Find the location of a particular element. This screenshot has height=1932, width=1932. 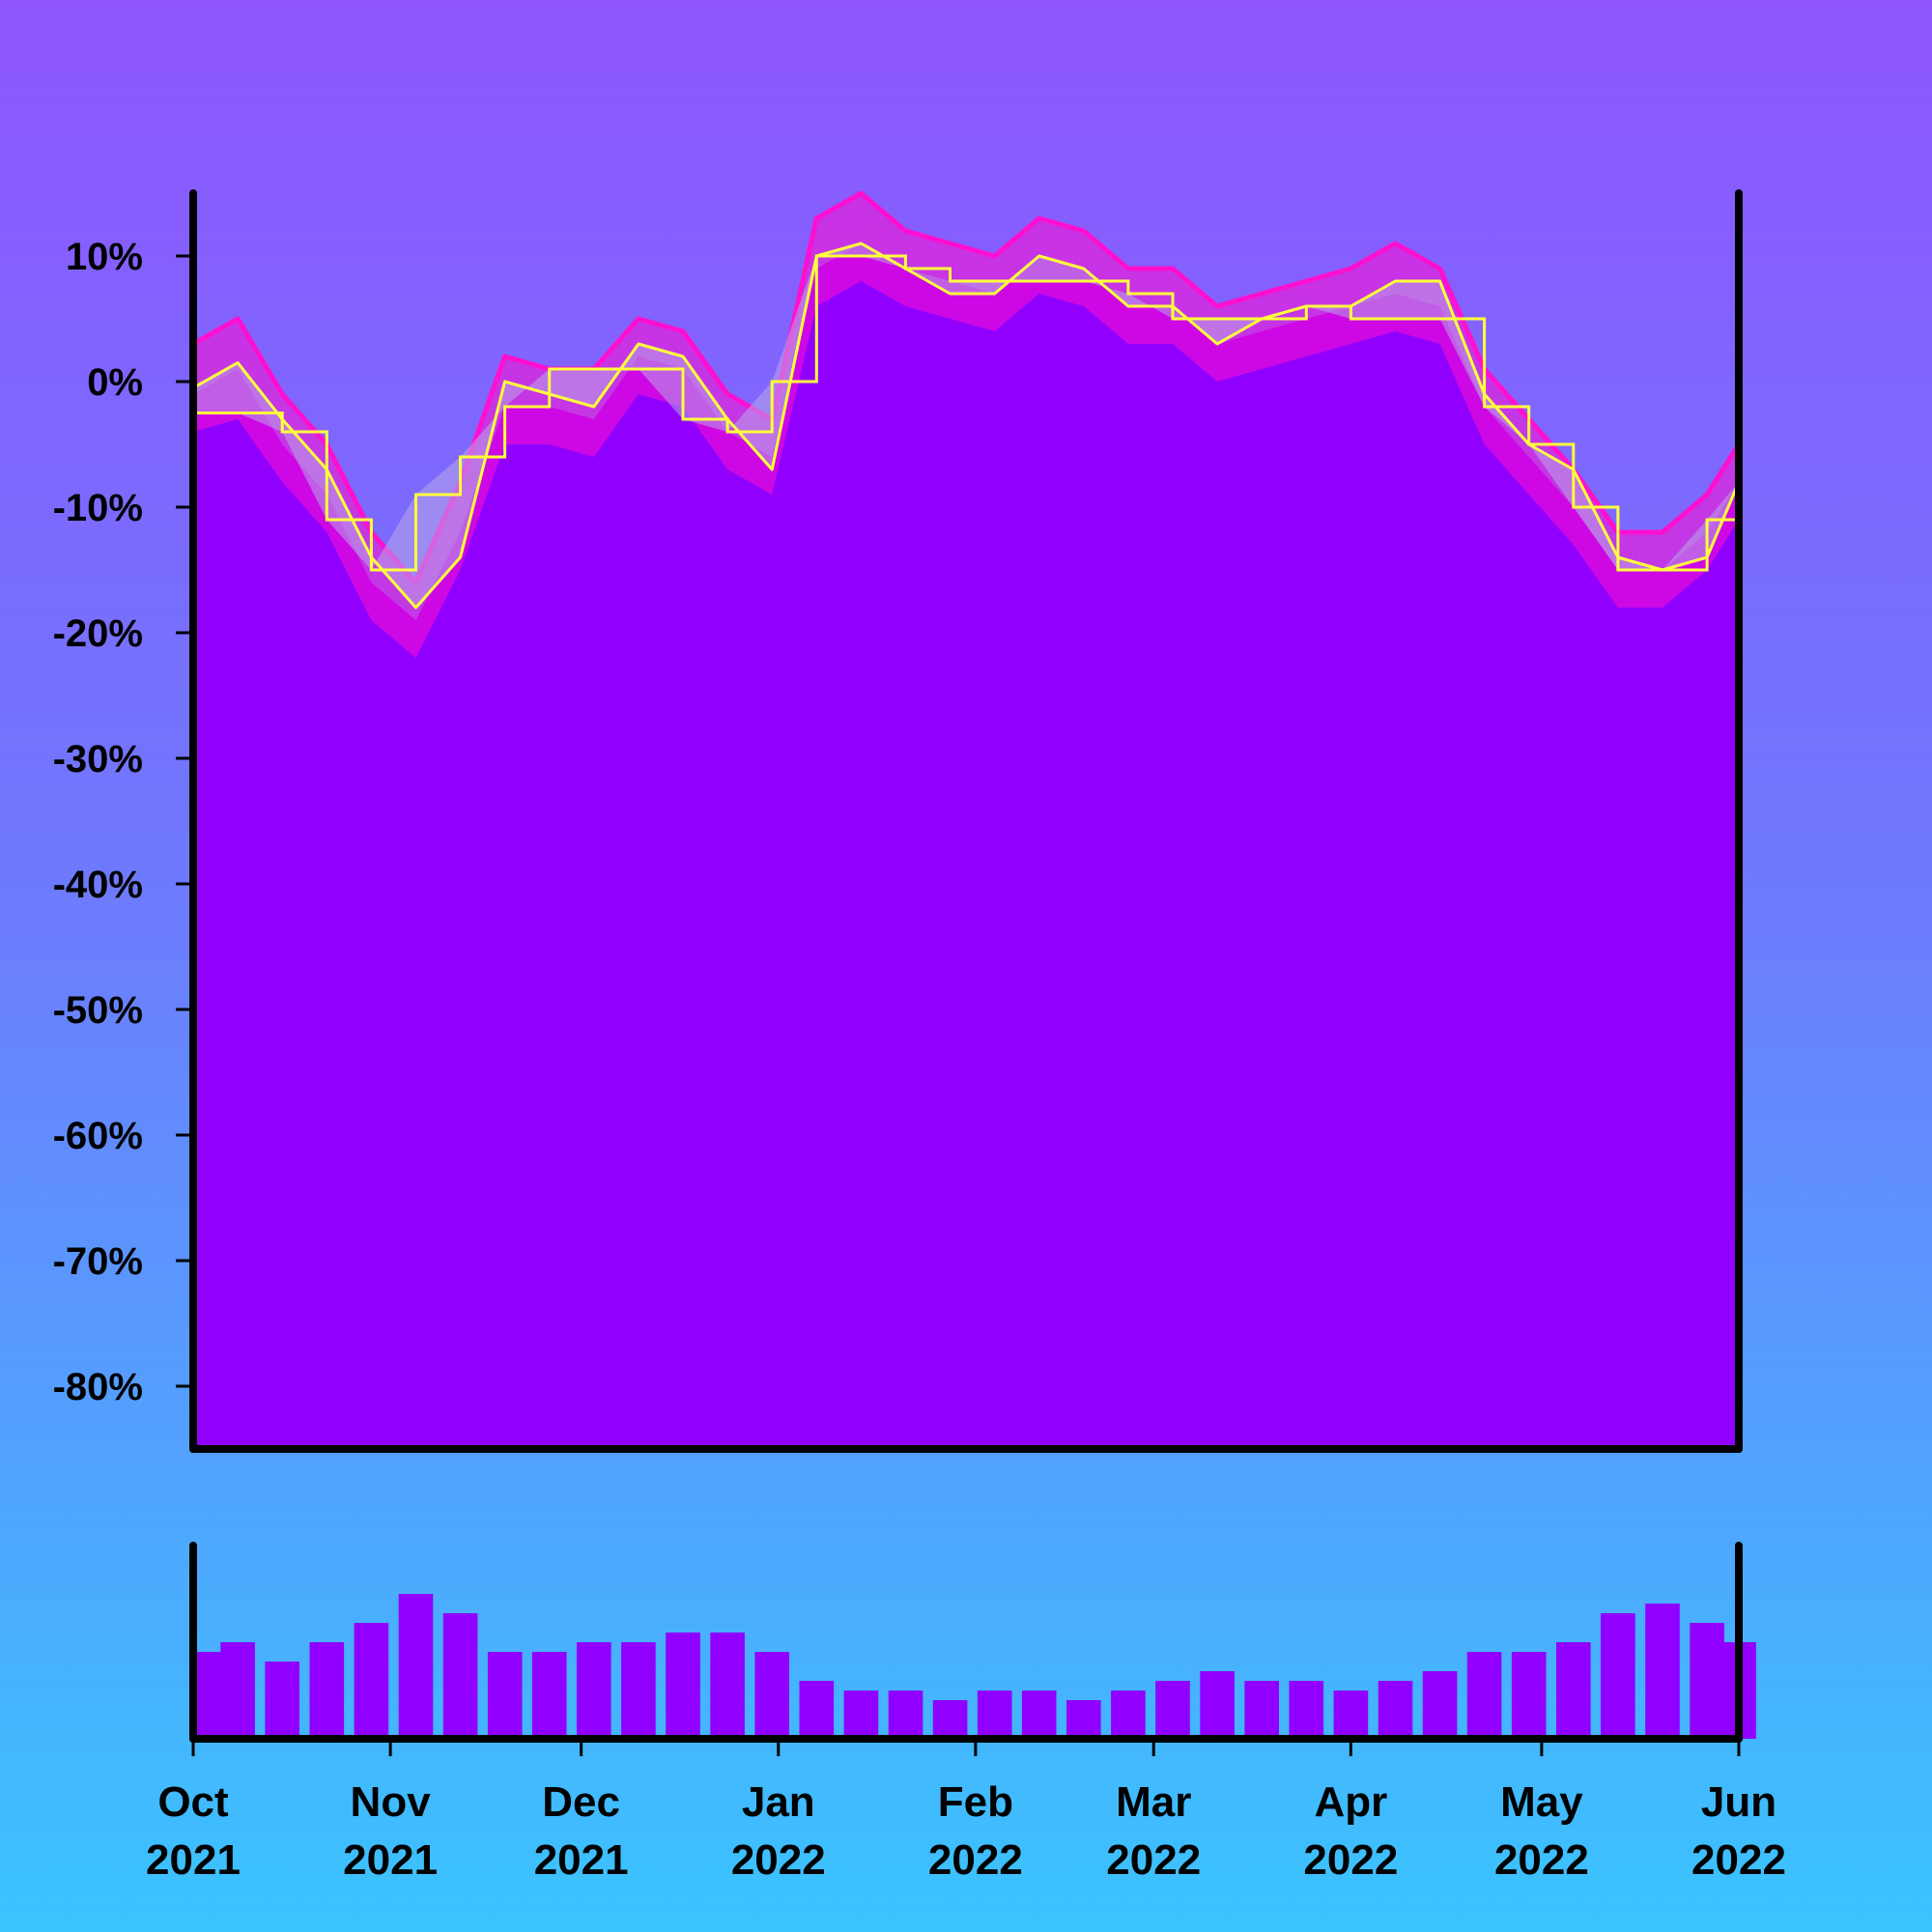

x-tick-month: Apr is located at coordinates (1350, 1802).